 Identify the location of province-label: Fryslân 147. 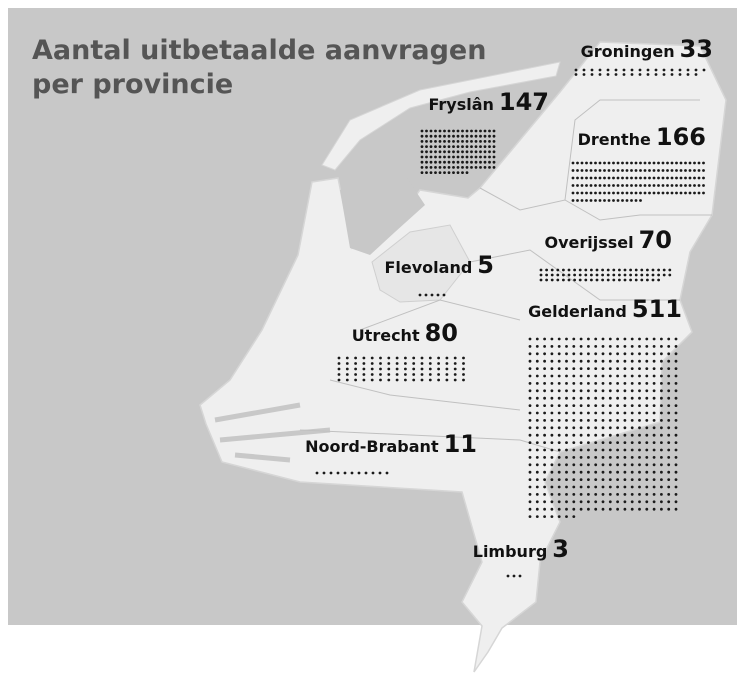
(488, 102).